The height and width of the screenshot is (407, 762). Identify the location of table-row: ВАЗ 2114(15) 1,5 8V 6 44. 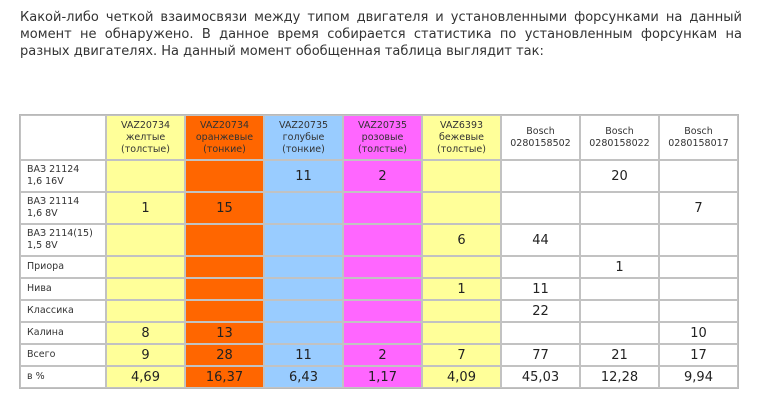
(379, 240).